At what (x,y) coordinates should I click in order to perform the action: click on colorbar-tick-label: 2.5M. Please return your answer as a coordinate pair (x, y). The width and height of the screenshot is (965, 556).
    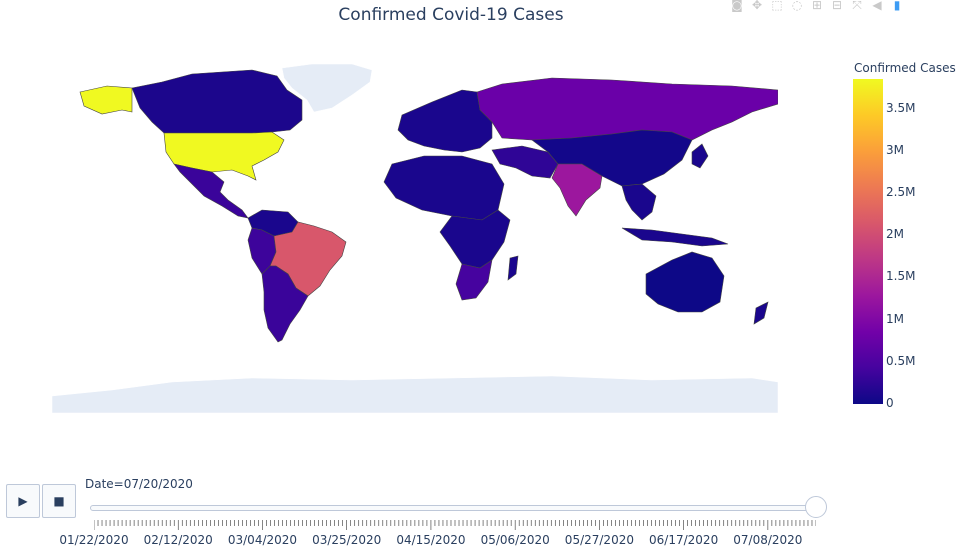
    Looking at the image, I should click on (901, 191).